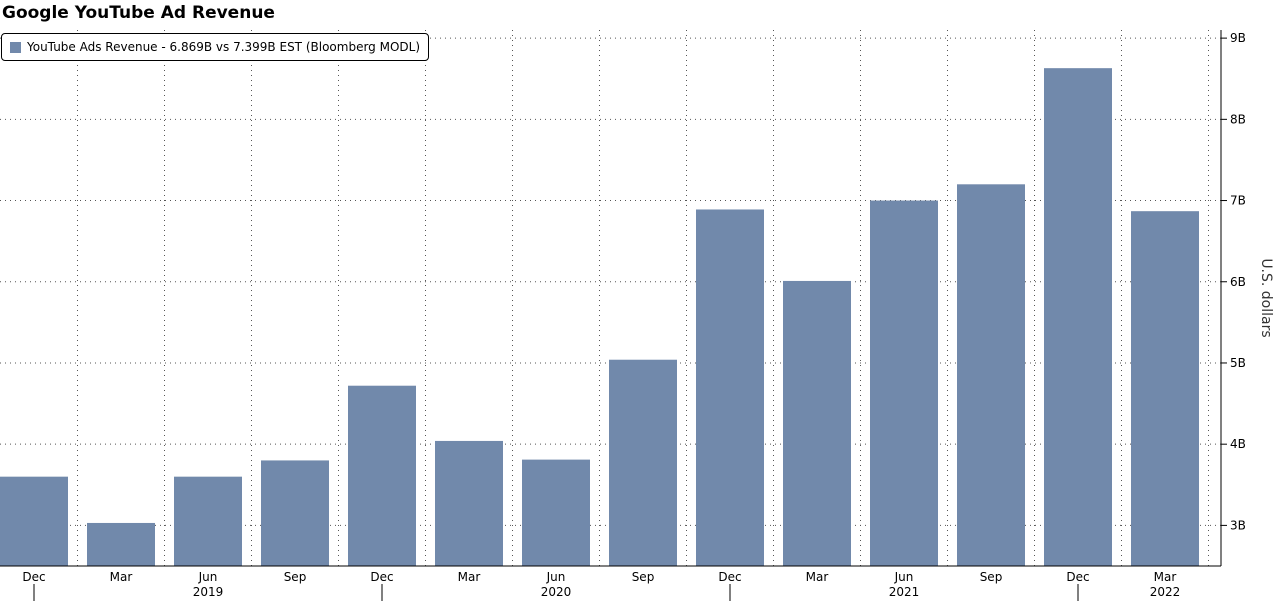  What do you see at coordinates (1165, 592) in the screenshot?
I see `x-year-label: 2022` at bounding box center [1165, 592].